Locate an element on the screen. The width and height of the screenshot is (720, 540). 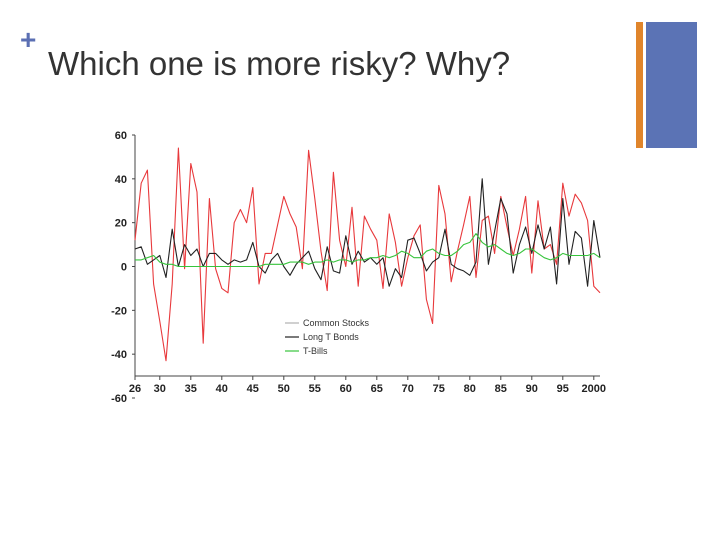
y-tick-label: 20 is located at coordinates (121, 224).